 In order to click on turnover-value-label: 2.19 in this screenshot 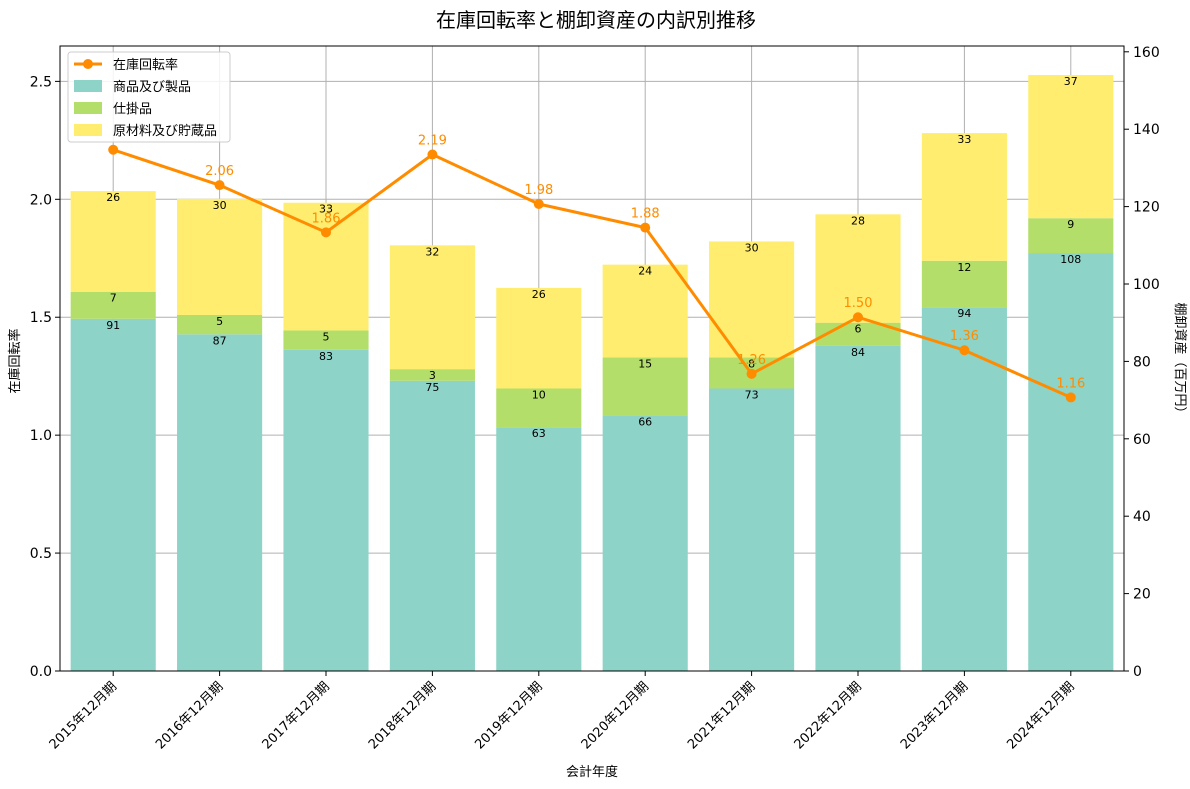, I will do `click(432, 140)`.